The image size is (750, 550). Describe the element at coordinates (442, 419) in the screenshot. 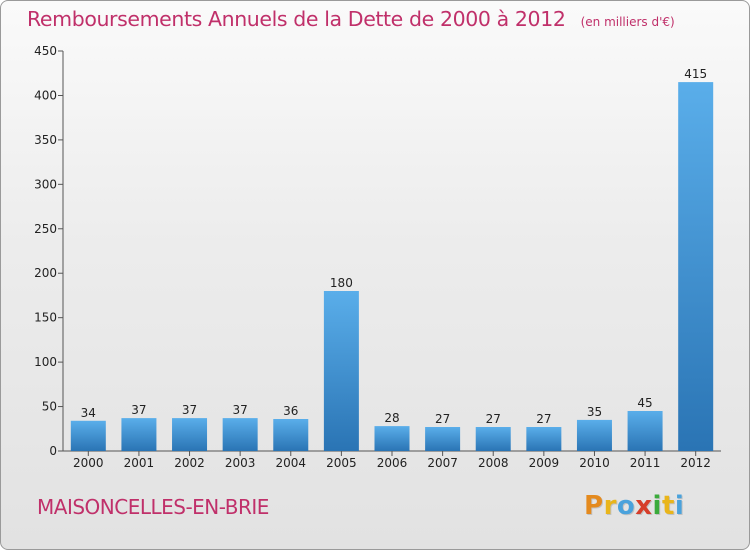

I see `value-label-2007: 27` at that location.